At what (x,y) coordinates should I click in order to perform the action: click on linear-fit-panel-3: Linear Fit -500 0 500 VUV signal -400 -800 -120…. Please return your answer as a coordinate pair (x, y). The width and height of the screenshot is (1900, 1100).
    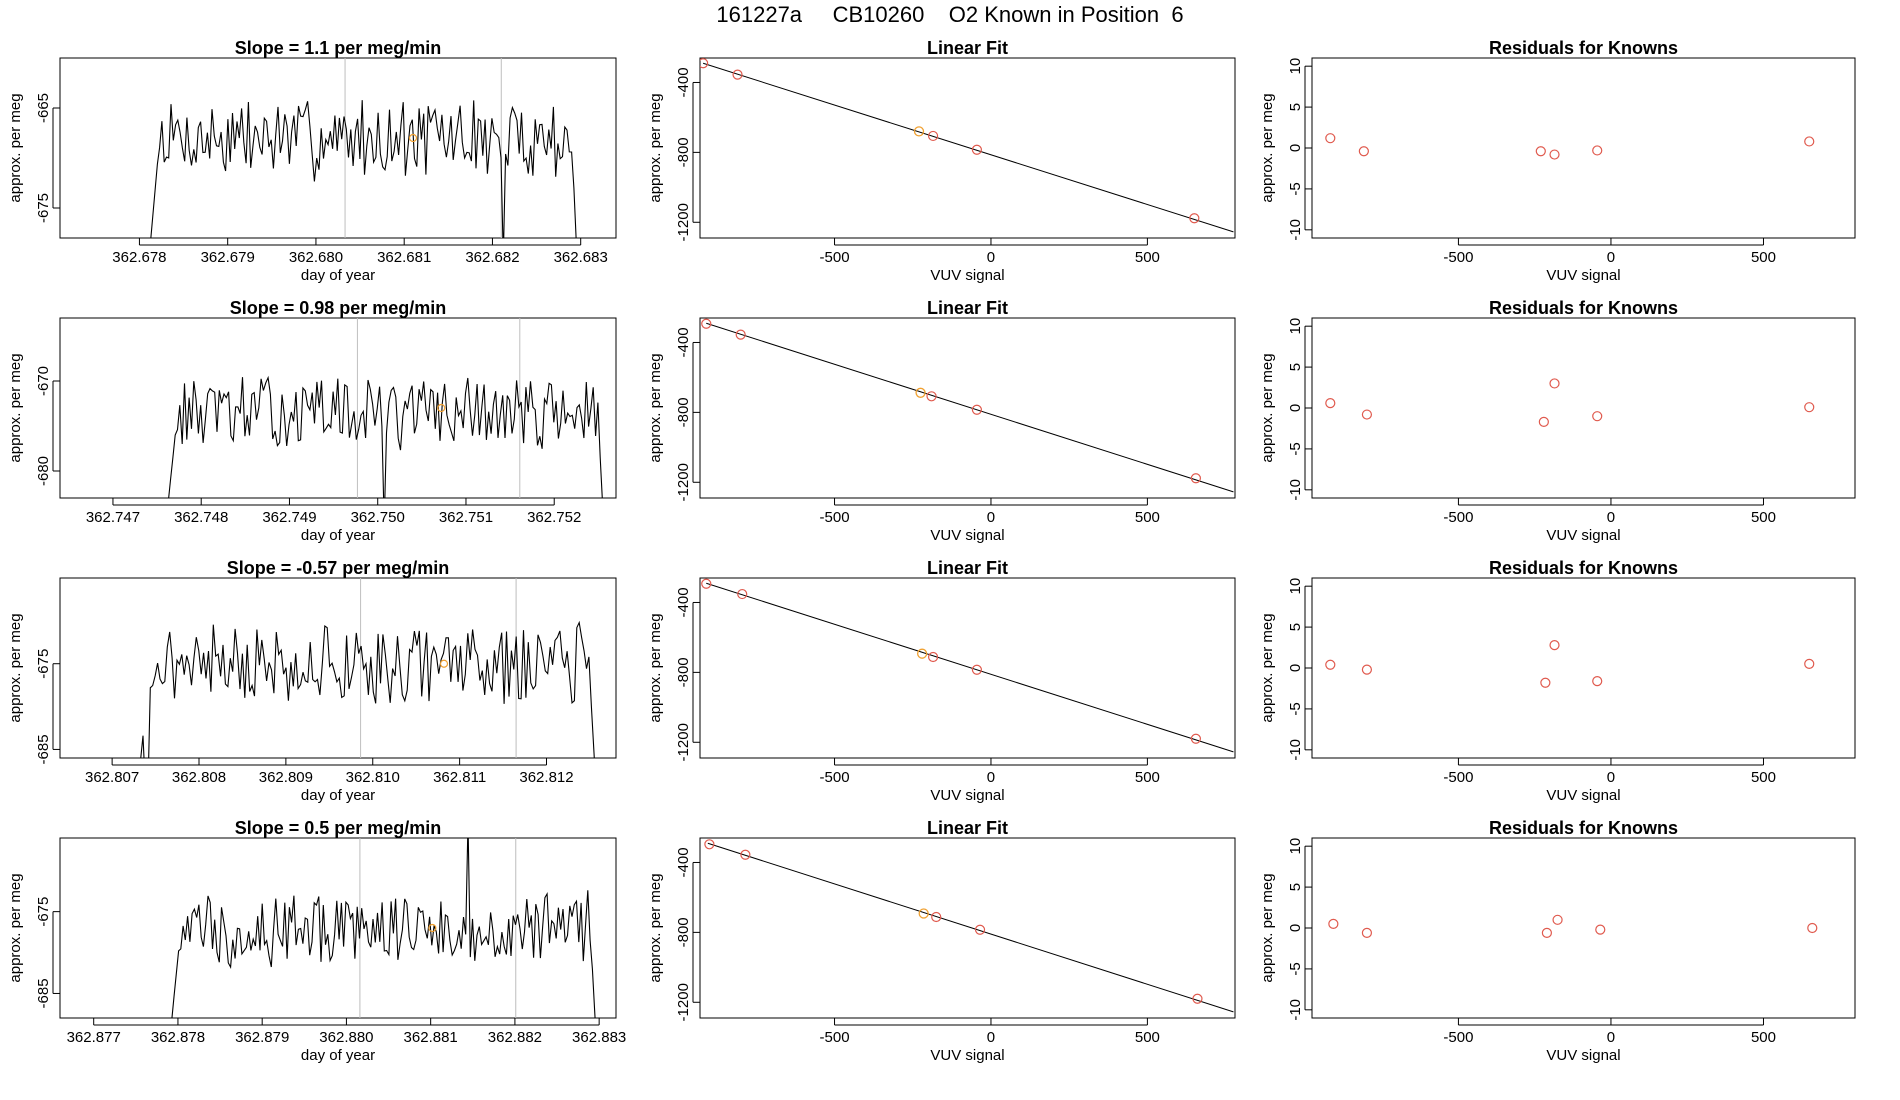
    Looking at the image, I should click on (941, 681).